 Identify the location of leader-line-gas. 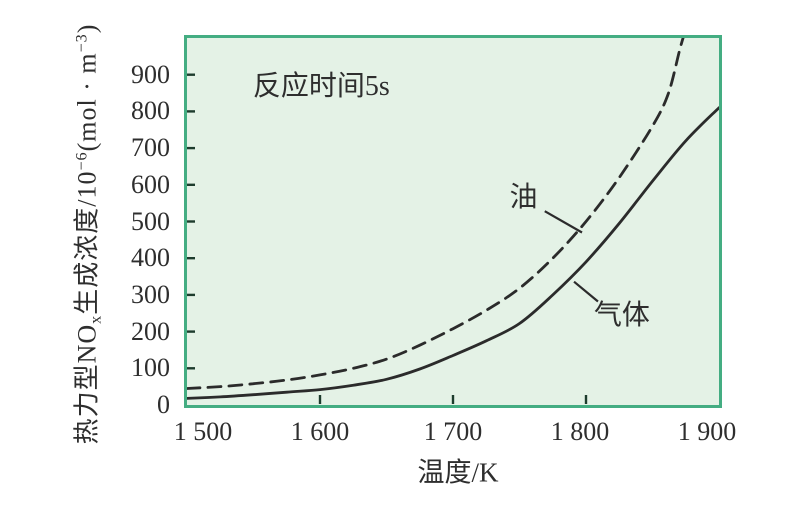
(586, 291).